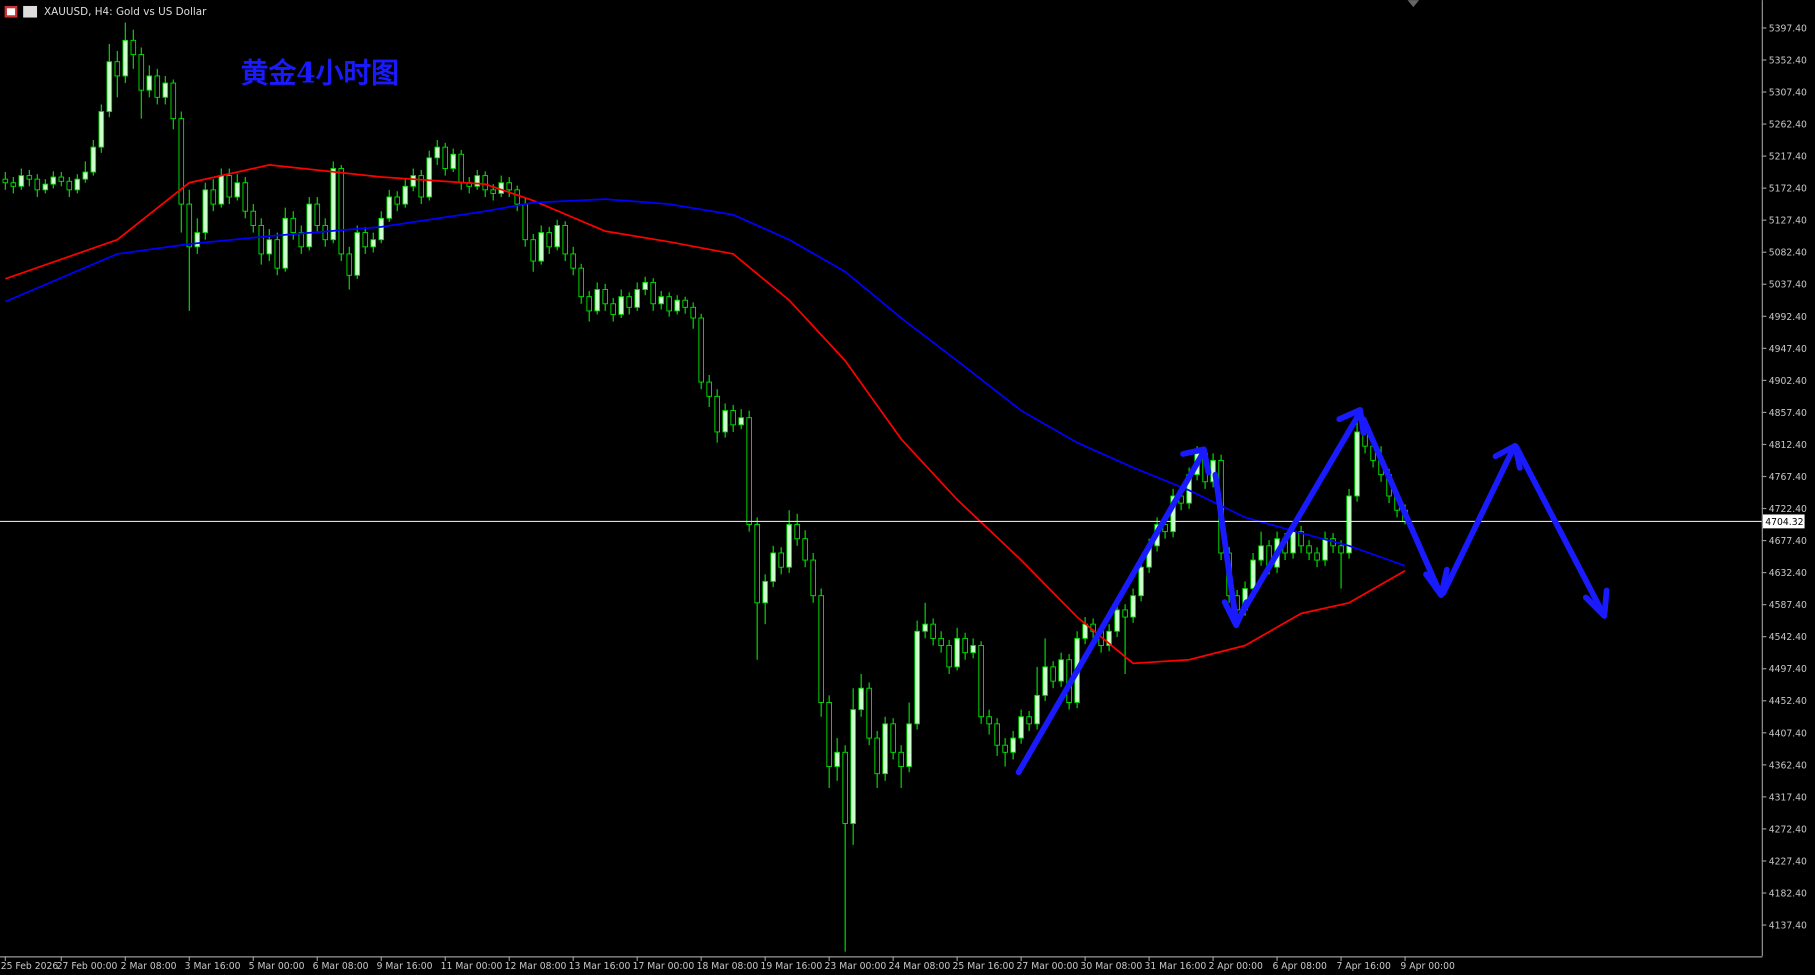 Image resolution: width=1815 pixels, height=975 pixels. I want to click on y-tick-label: 4677.40, so click(1788, 541).